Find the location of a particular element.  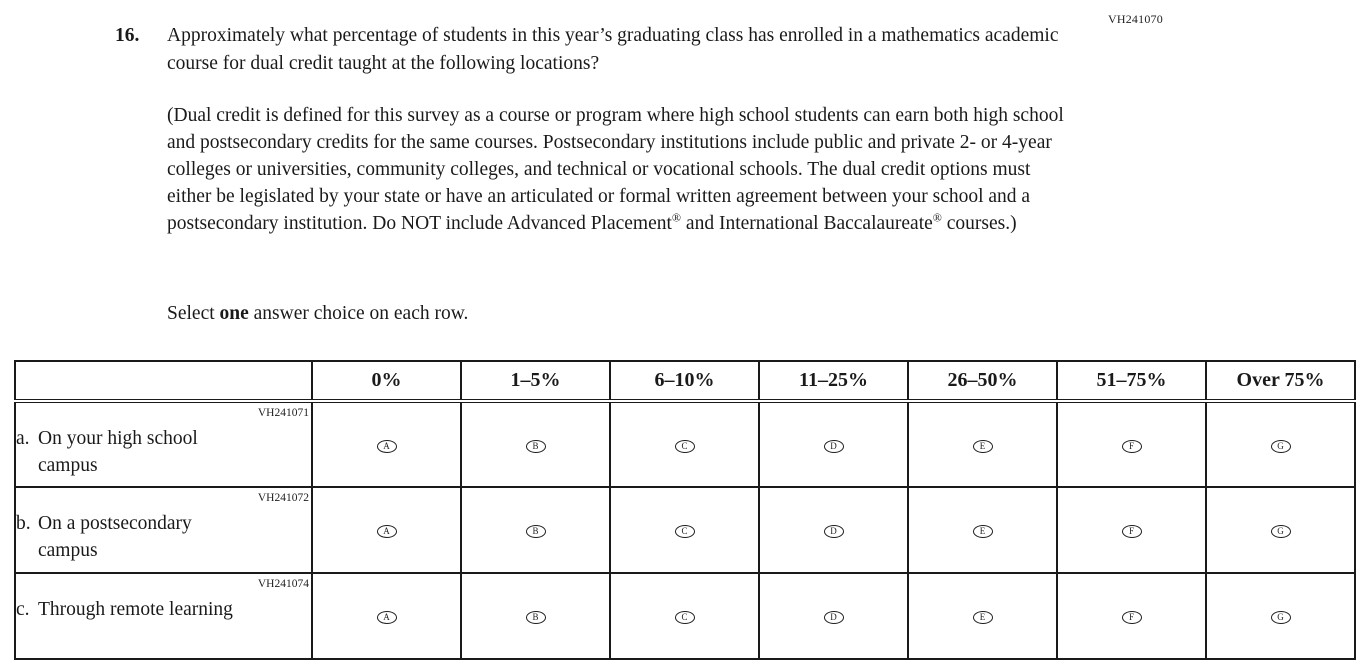

answer-bubble-c-E: E is located at coordinates (982, 617).